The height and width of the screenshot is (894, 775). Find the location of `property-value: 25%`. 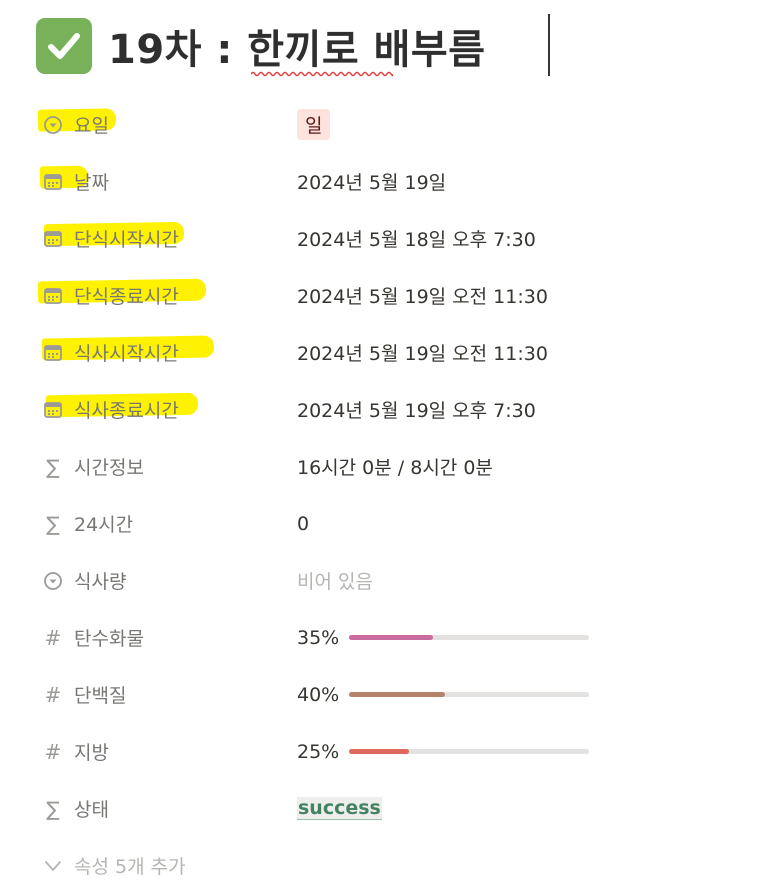

property-value: 25% is located at coordinates (443, 752).